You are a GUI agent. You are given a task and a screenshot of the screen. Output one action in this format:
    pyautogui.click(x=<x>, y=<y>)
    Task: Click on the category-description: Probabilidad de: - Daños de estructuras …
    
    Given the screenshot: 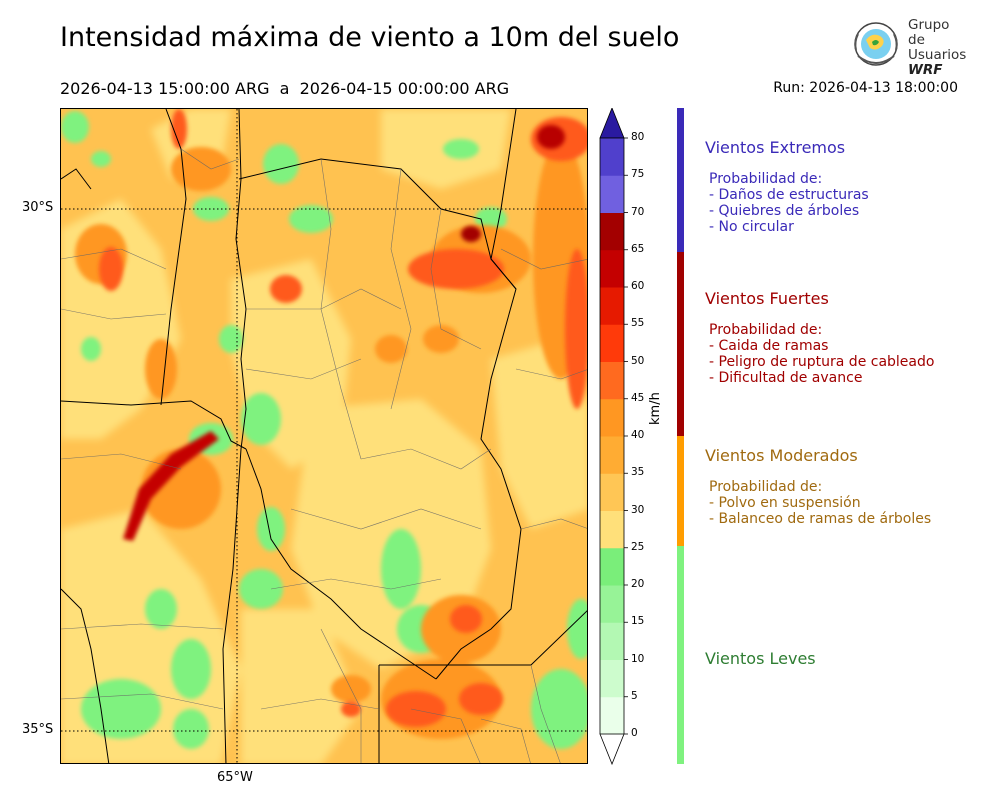 What is the action you would take?
    pyautogui.click(x=789, y=203)
    